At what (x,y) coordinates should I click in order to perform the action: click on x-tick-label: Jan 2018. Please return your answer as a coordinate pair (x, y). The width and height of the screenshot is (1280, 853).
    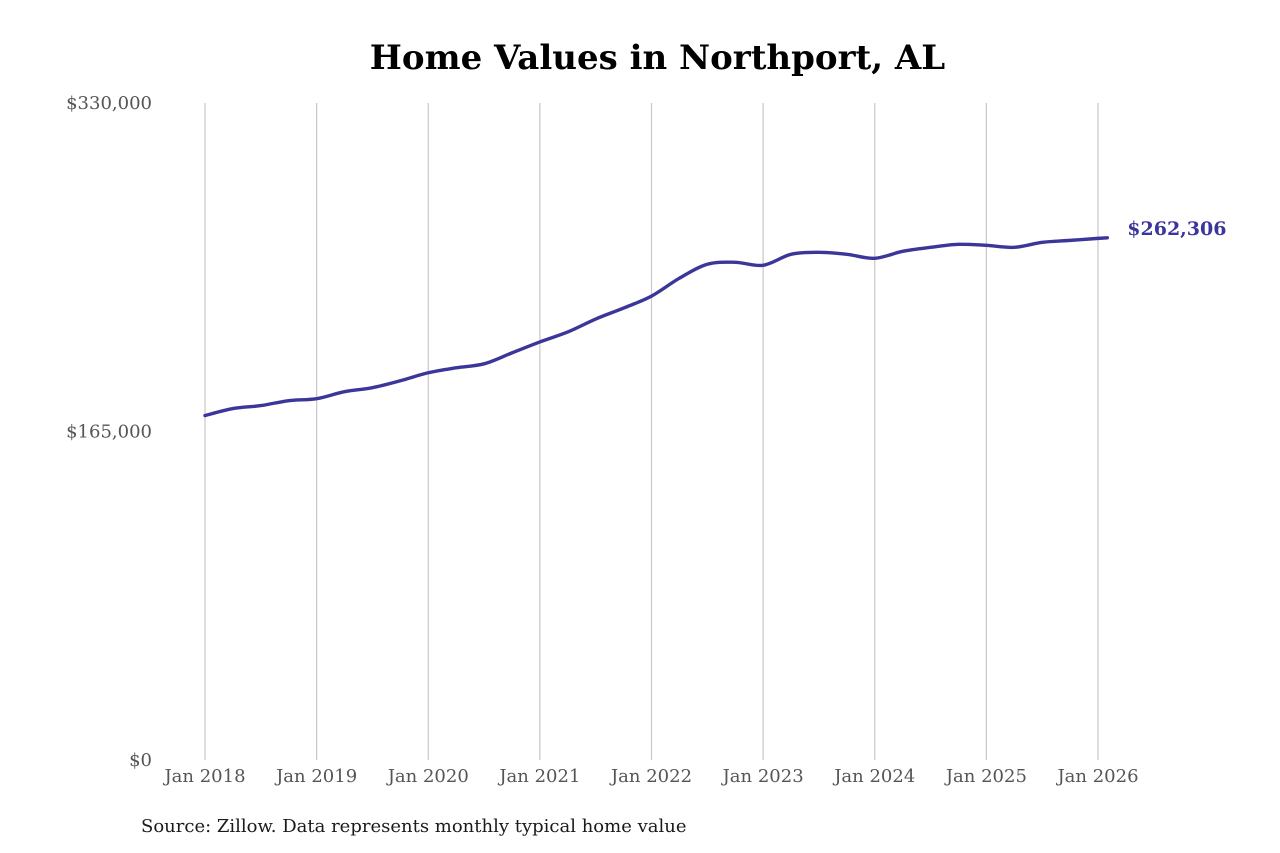
    Looking at the image, I should click on (203, 776).